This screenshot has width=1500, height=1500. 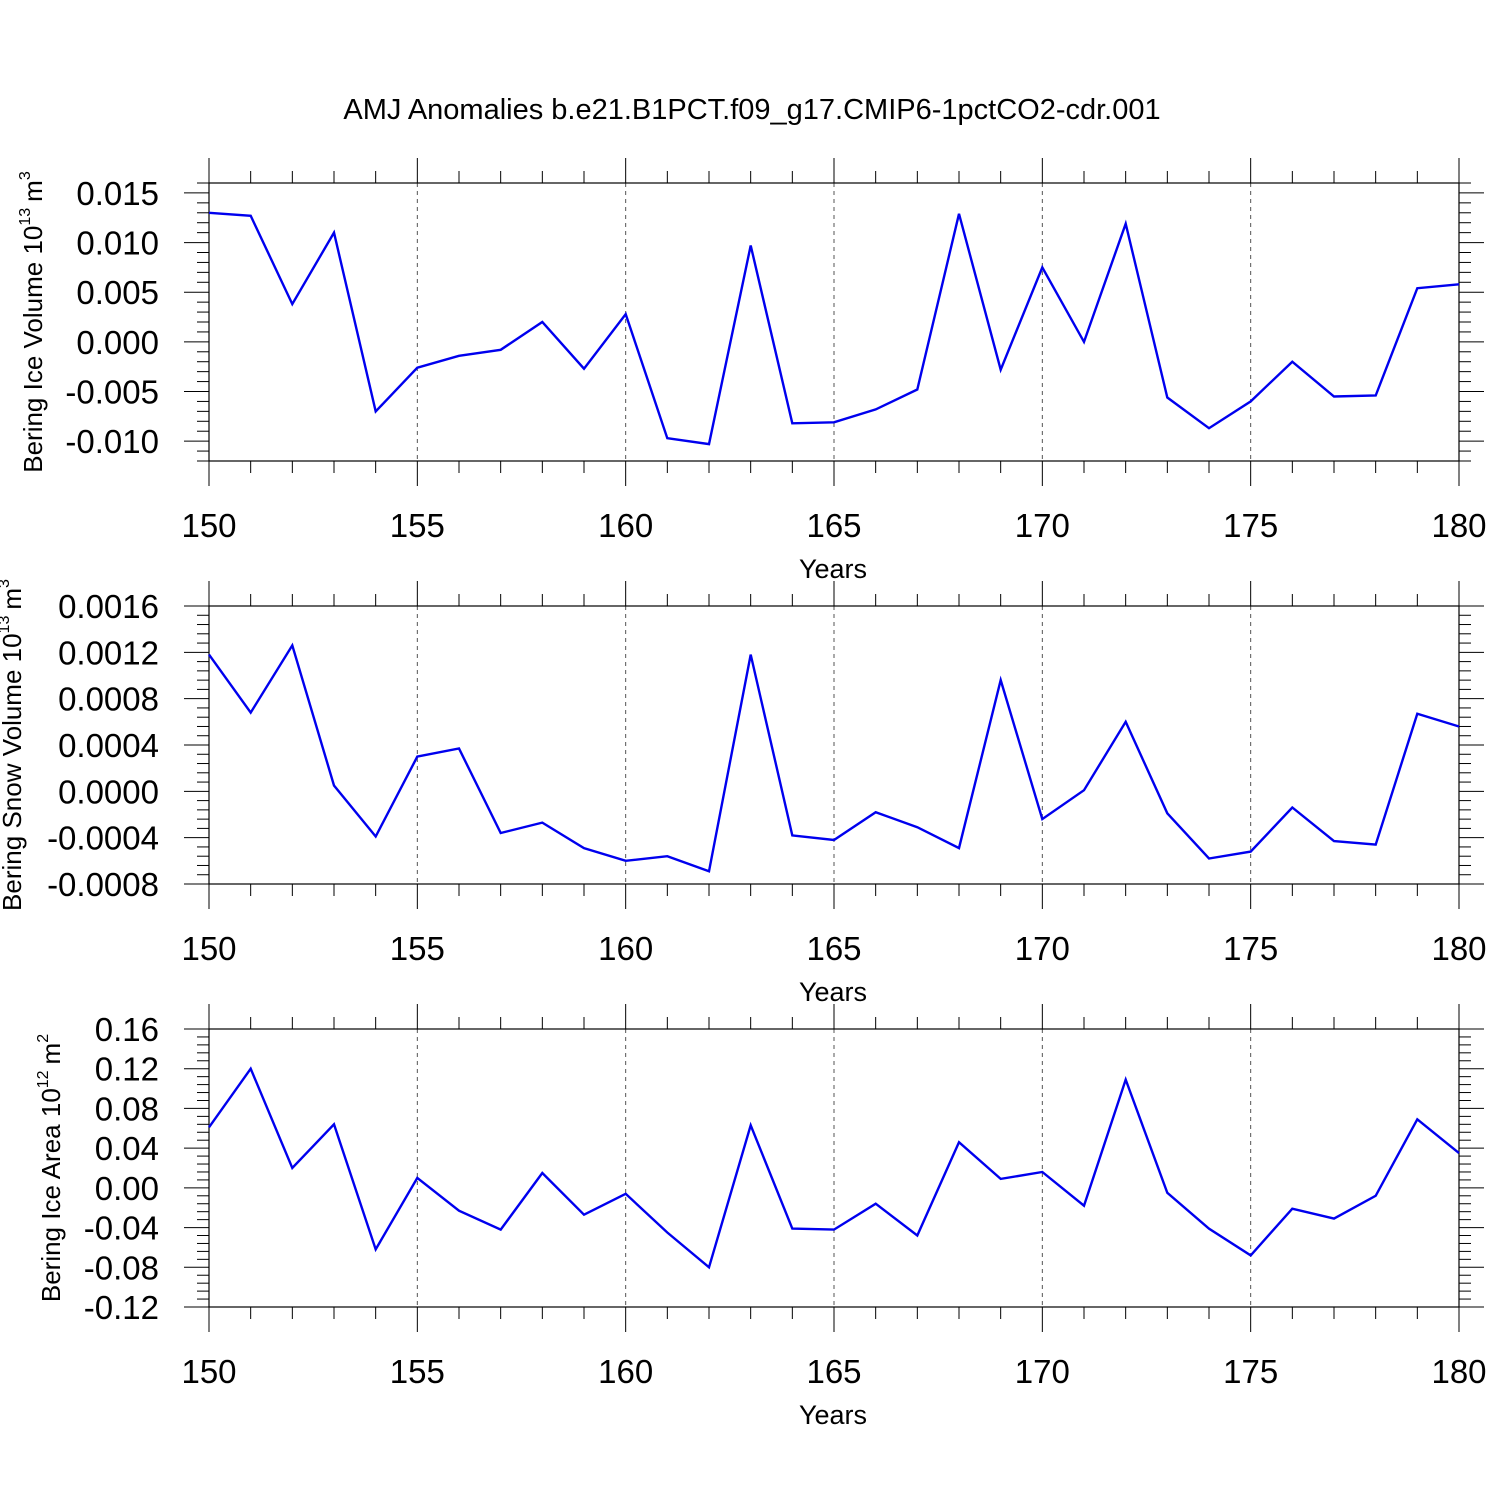 I want to click on y-tick-label: 0.04, so click(x=127, y=1148).